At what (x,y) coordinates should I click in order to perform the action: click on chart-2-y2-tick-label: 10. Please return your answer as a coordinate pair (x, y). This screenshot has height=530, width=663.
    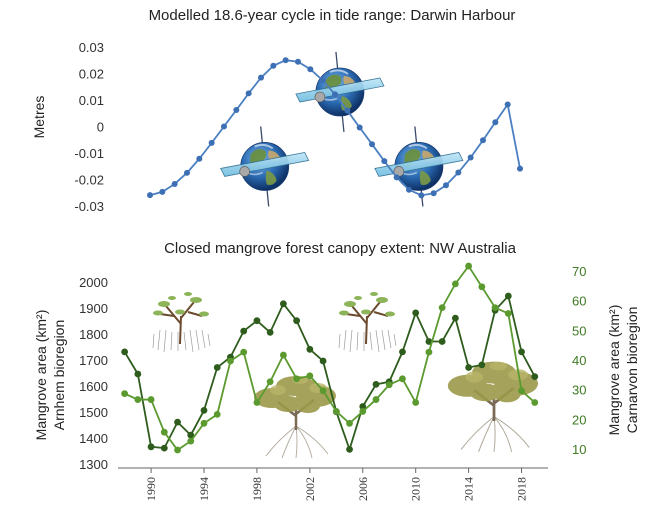
    Looking at the image, I should click on (579, 449).